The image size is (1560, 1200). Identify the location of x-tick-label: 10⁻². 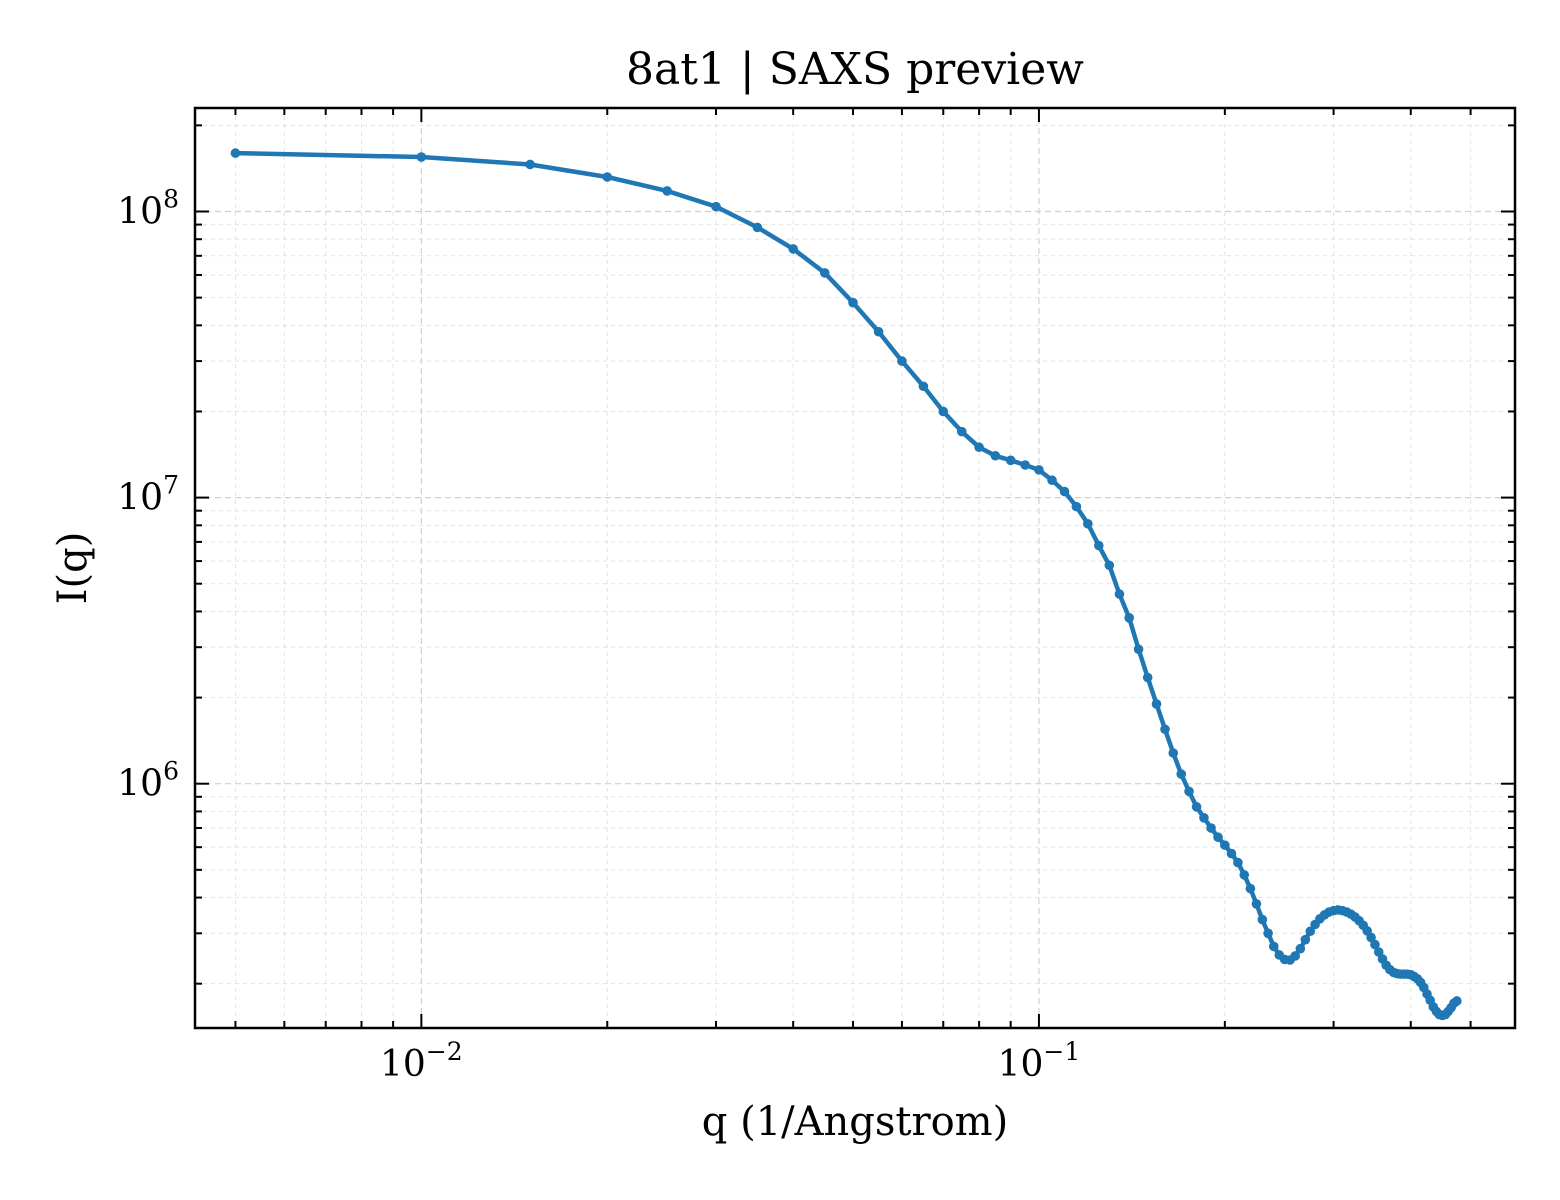
(421, 1061).